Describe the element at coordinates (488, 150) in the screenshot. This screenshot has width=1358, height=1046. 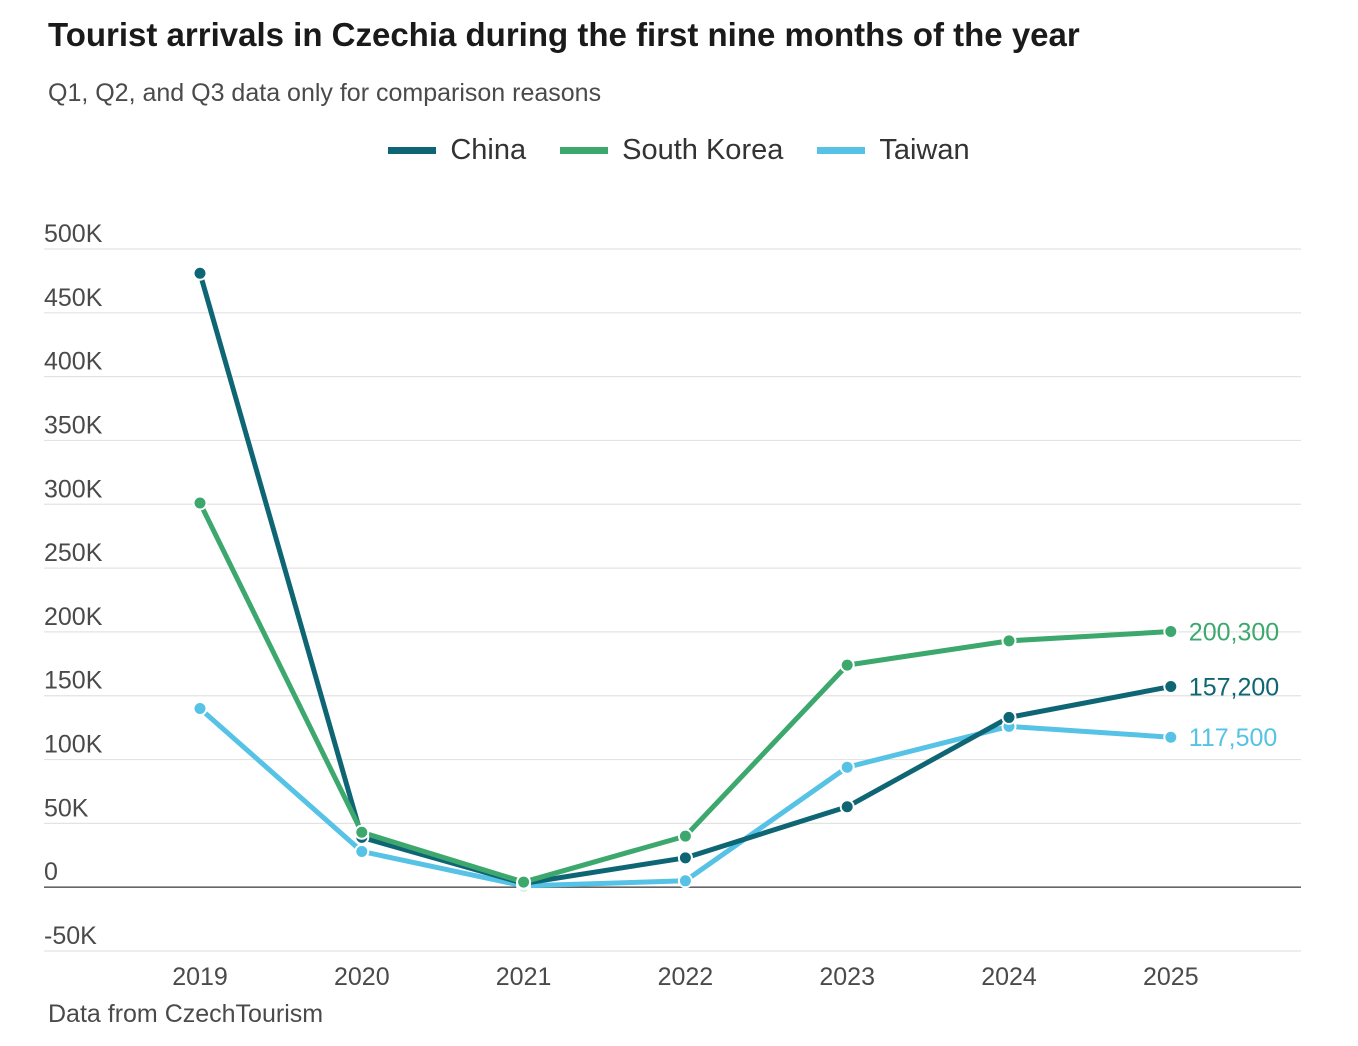
I see `legend-label-china: China` at that location.